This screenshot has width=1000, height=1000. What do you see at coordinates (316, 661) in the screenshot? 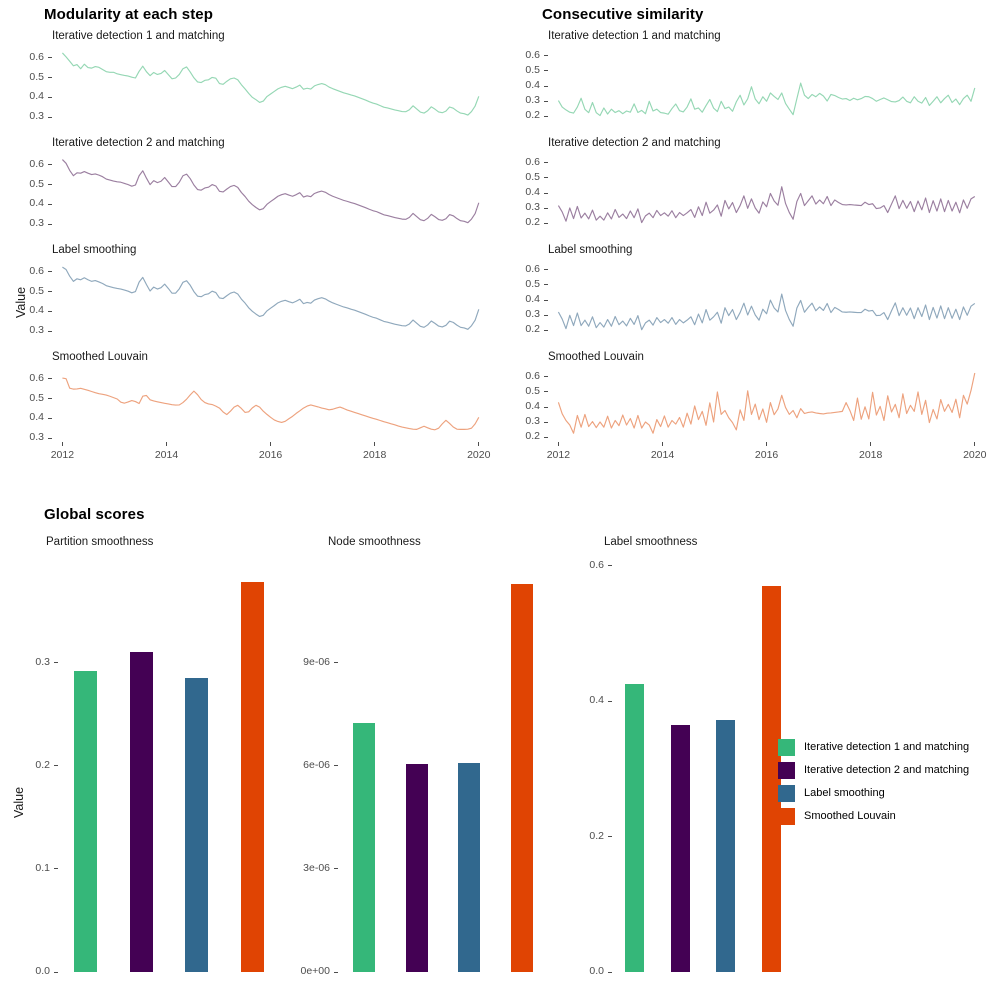
I see `y-tick-label: 9e-06` at bounding box center [316, 661].